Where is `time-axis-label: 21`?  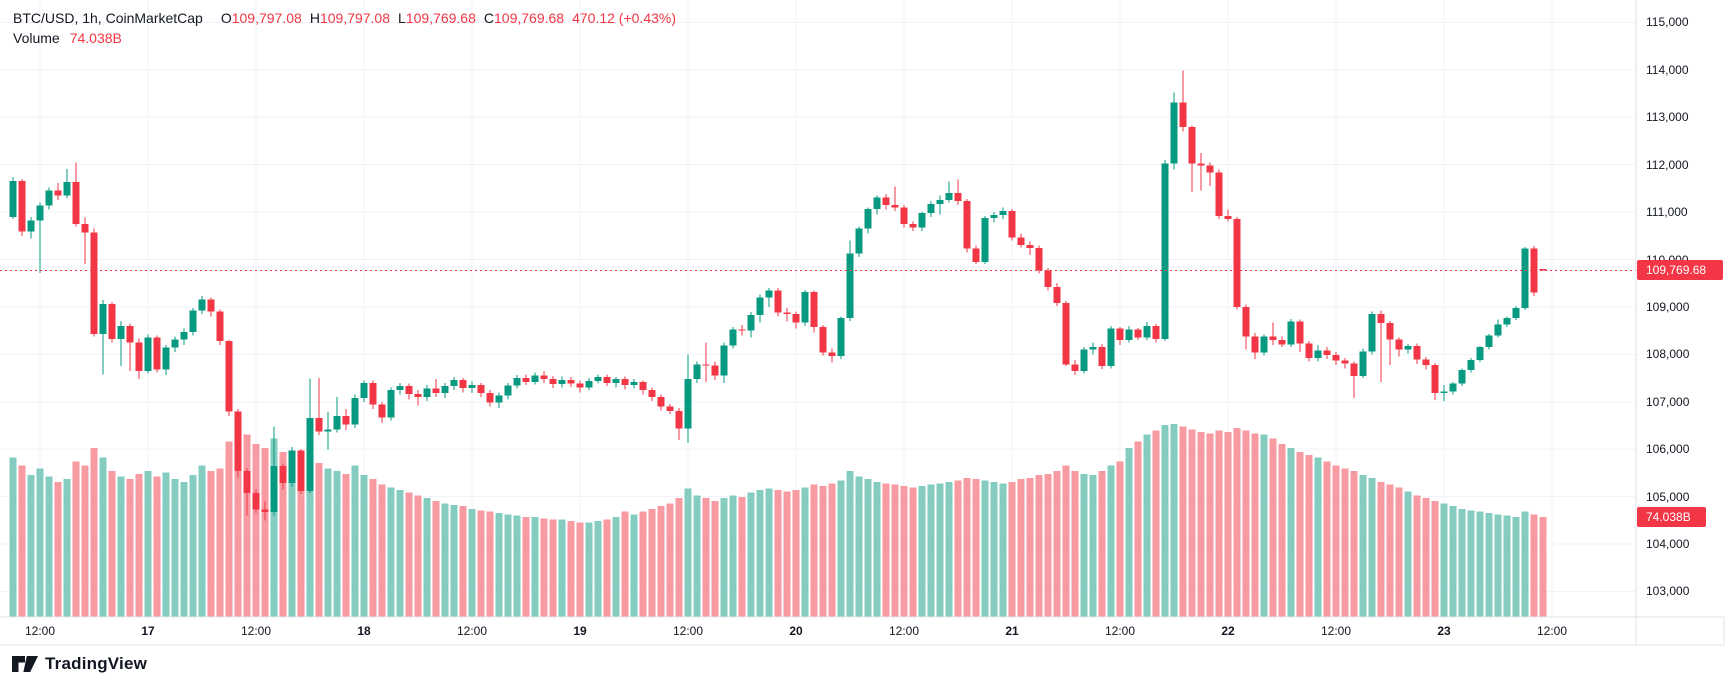
time-axis-label: 21 is located at coordinates (1012, 631).